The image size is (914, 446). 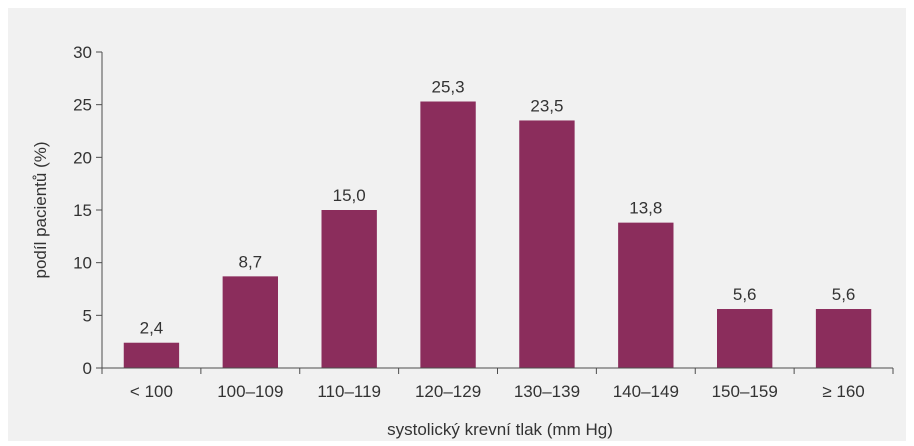 I want to click on bar-value-label: 25,3, so click(x=448, y=87).